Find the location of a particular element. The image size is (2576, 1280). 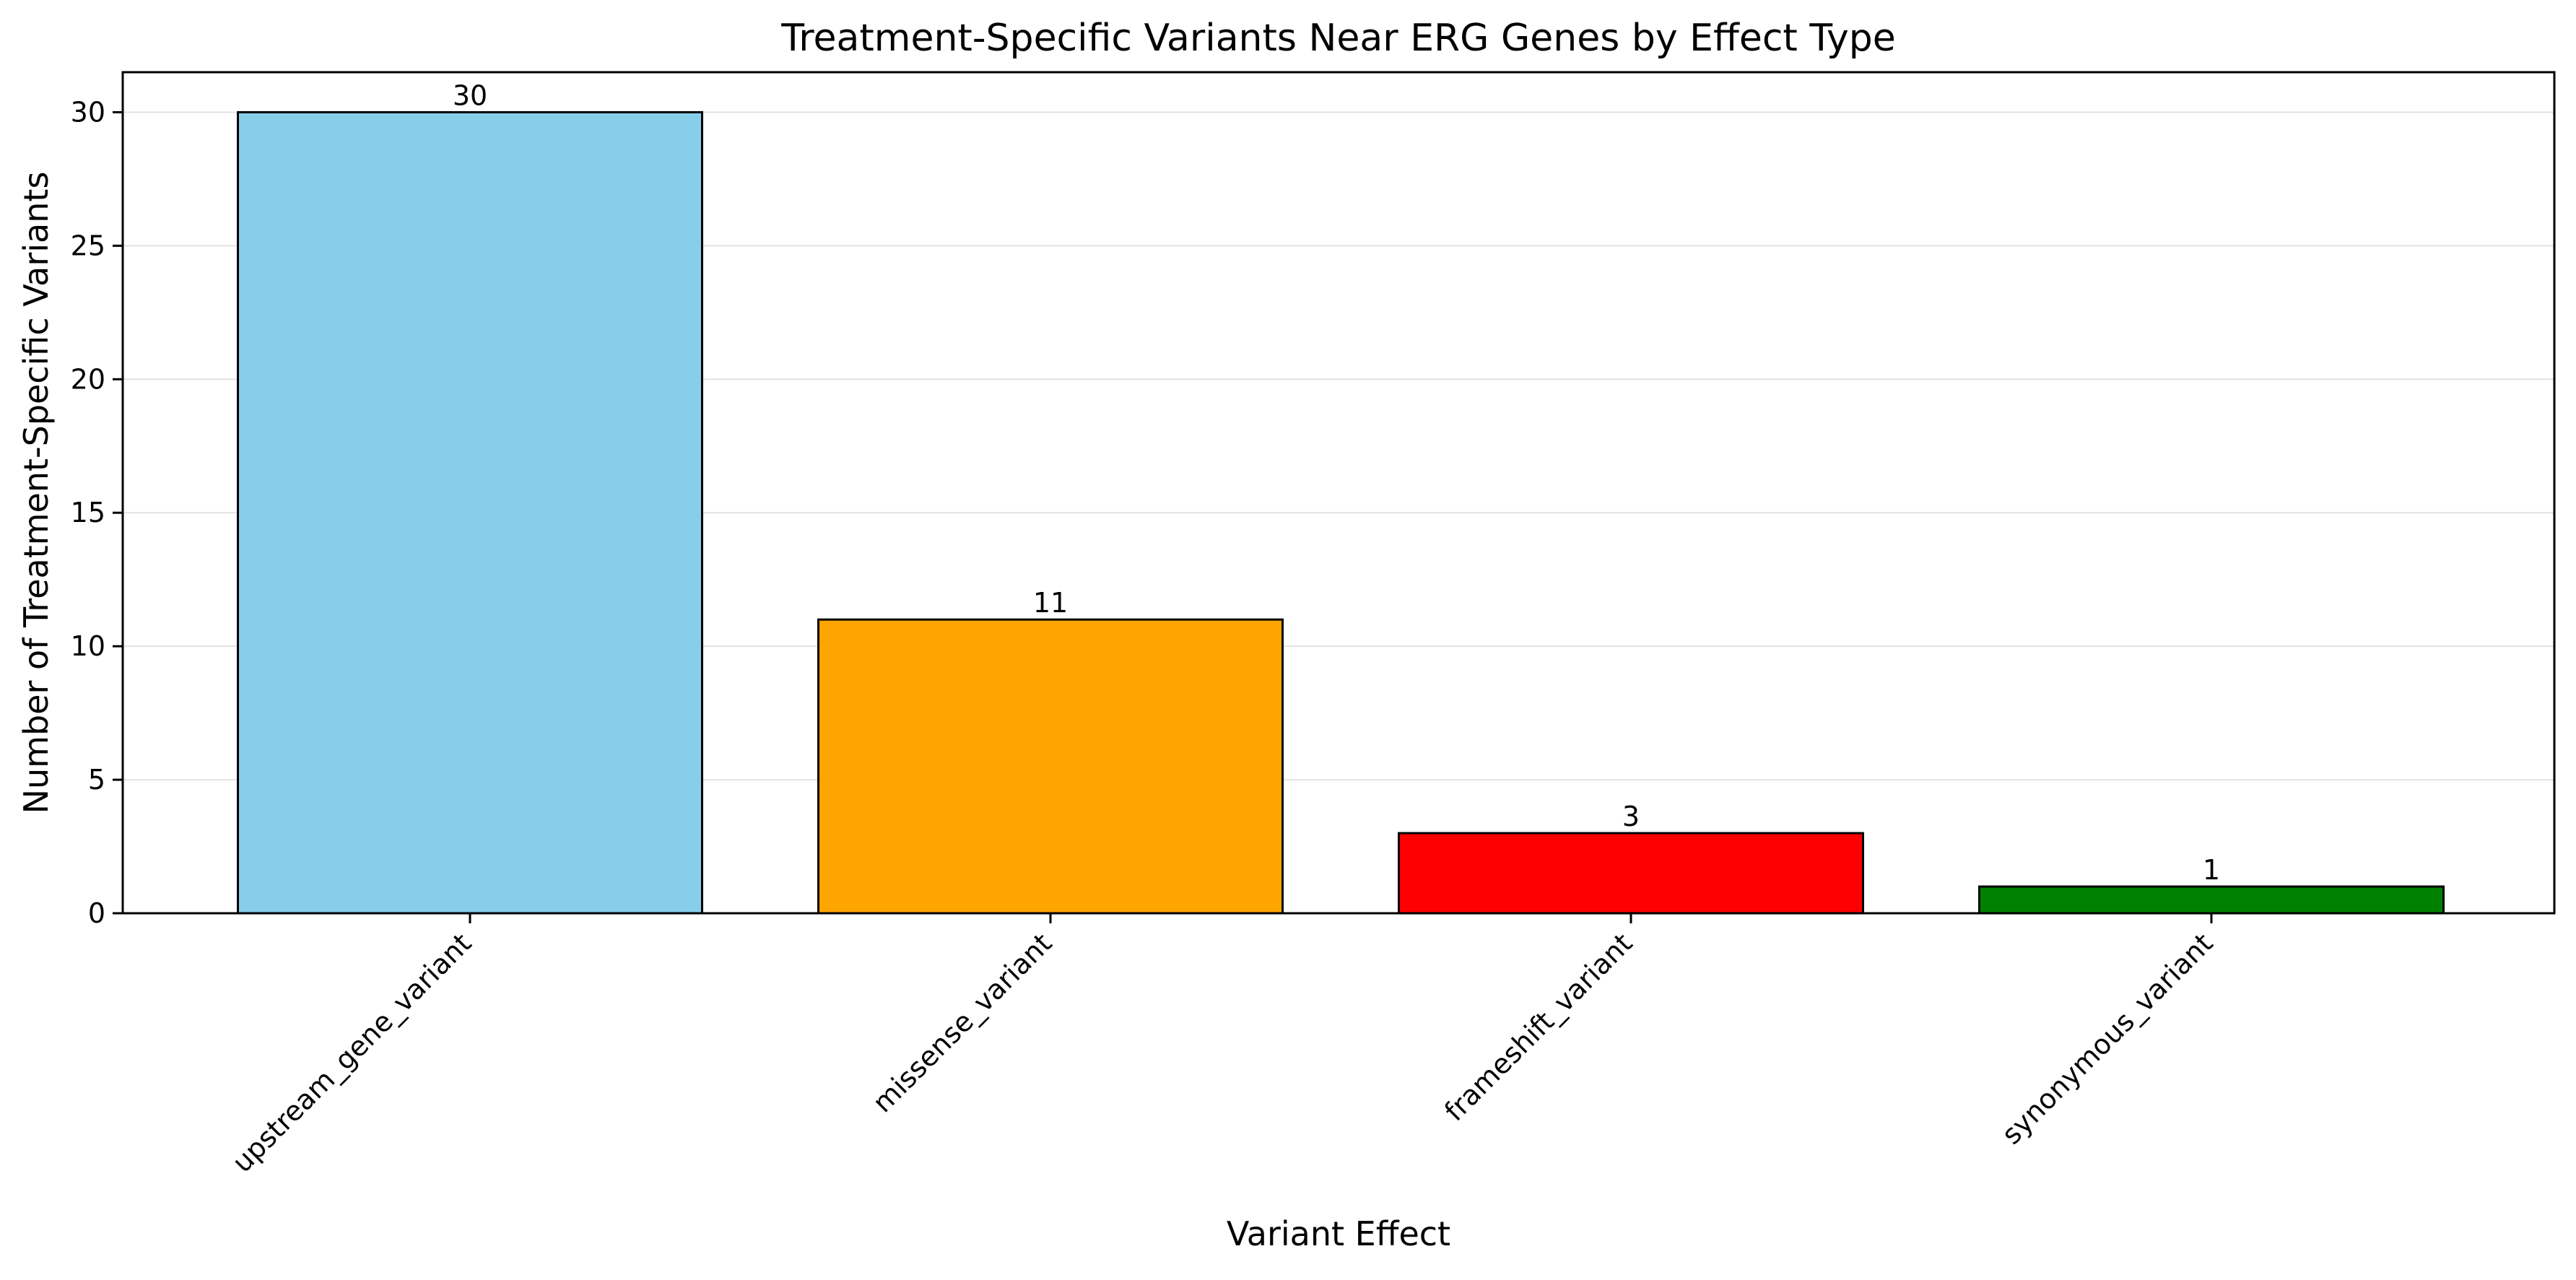

data-label: 11 is located at coordinates (1050, 603).